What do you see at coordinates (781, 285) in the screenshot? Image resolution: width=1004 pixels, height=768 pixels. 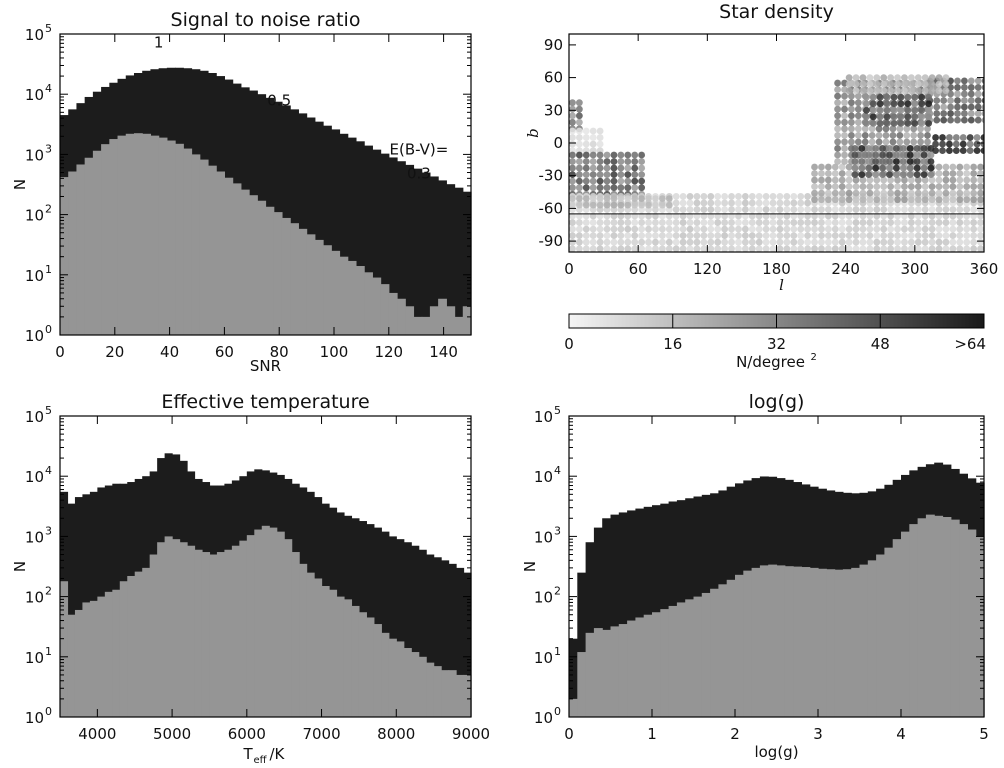 I see `x-axis-label: l` at bounding box center [781, 285].